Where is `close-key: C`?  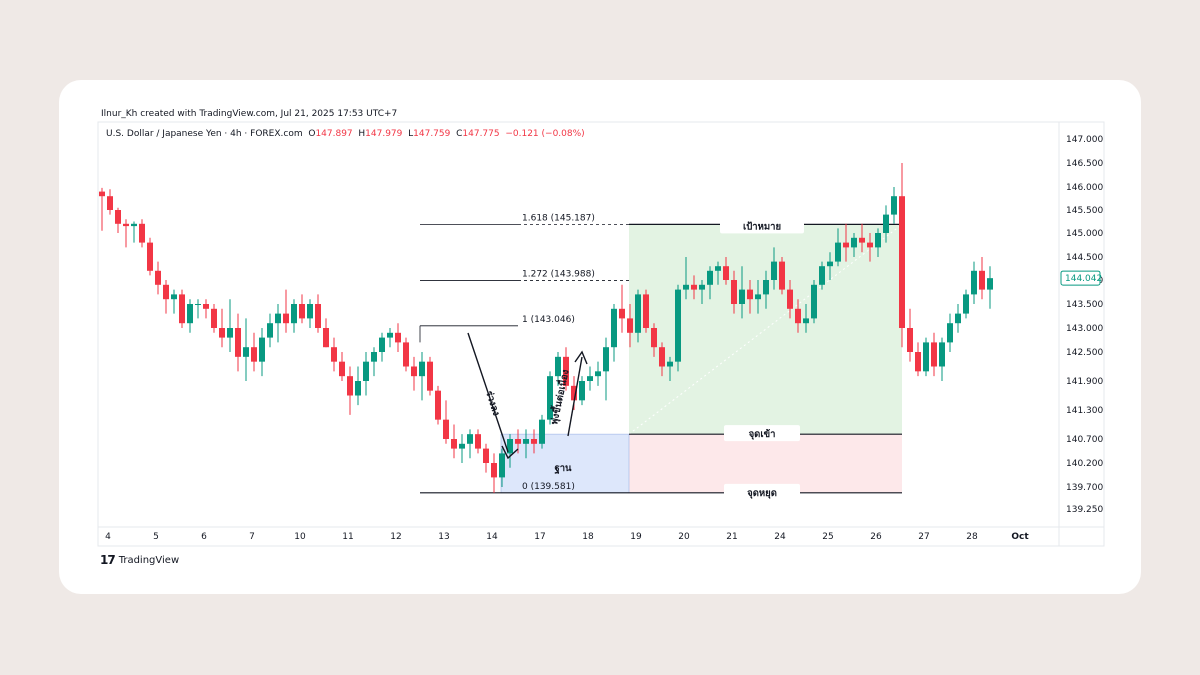 close-key: C is located at coordinates (459, 134).